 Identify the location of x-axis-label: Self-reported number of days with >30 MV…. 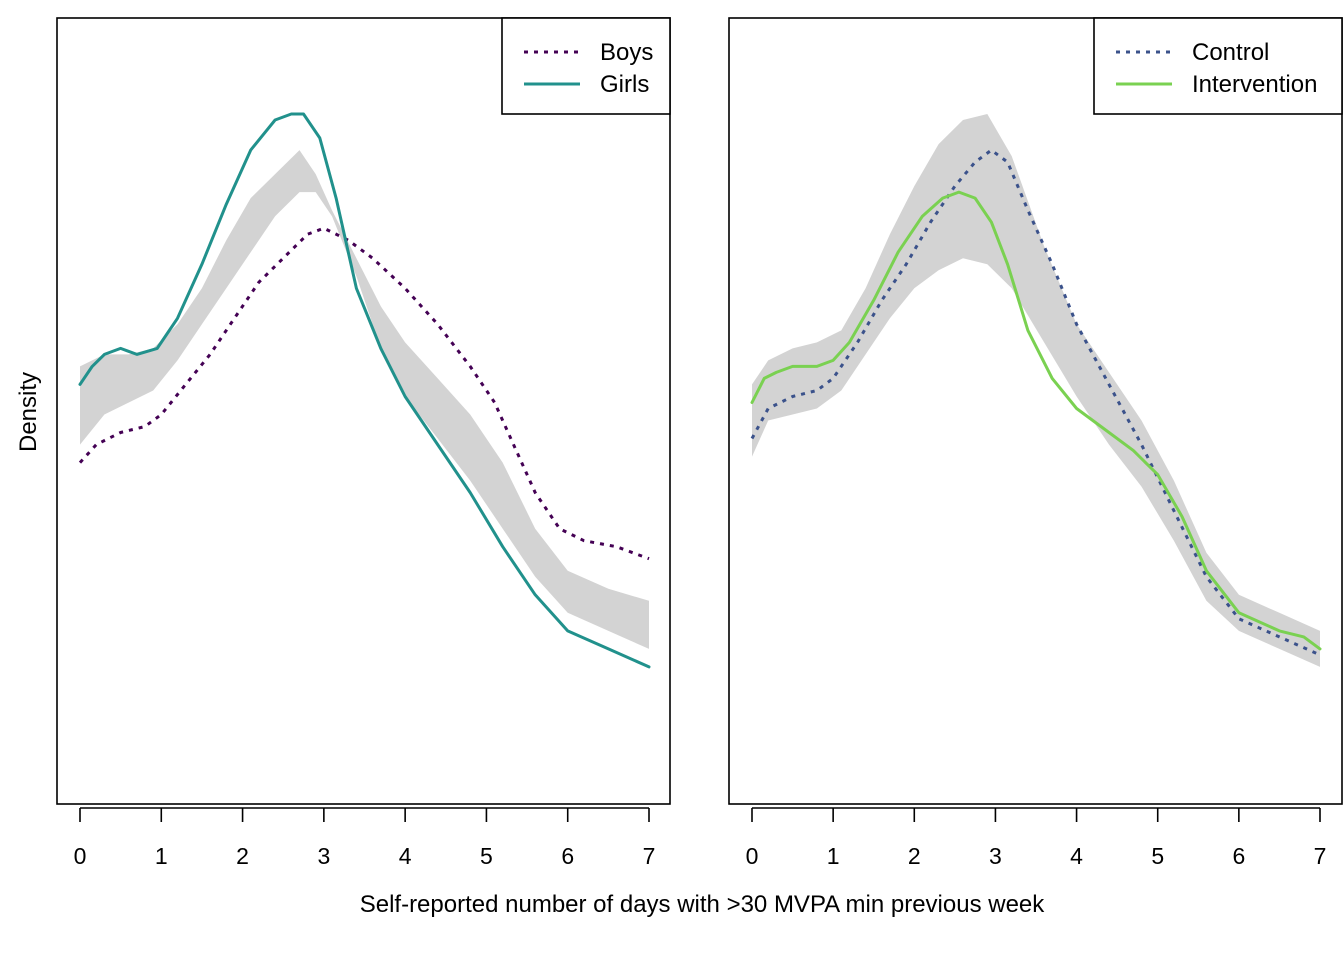
(703, 904).